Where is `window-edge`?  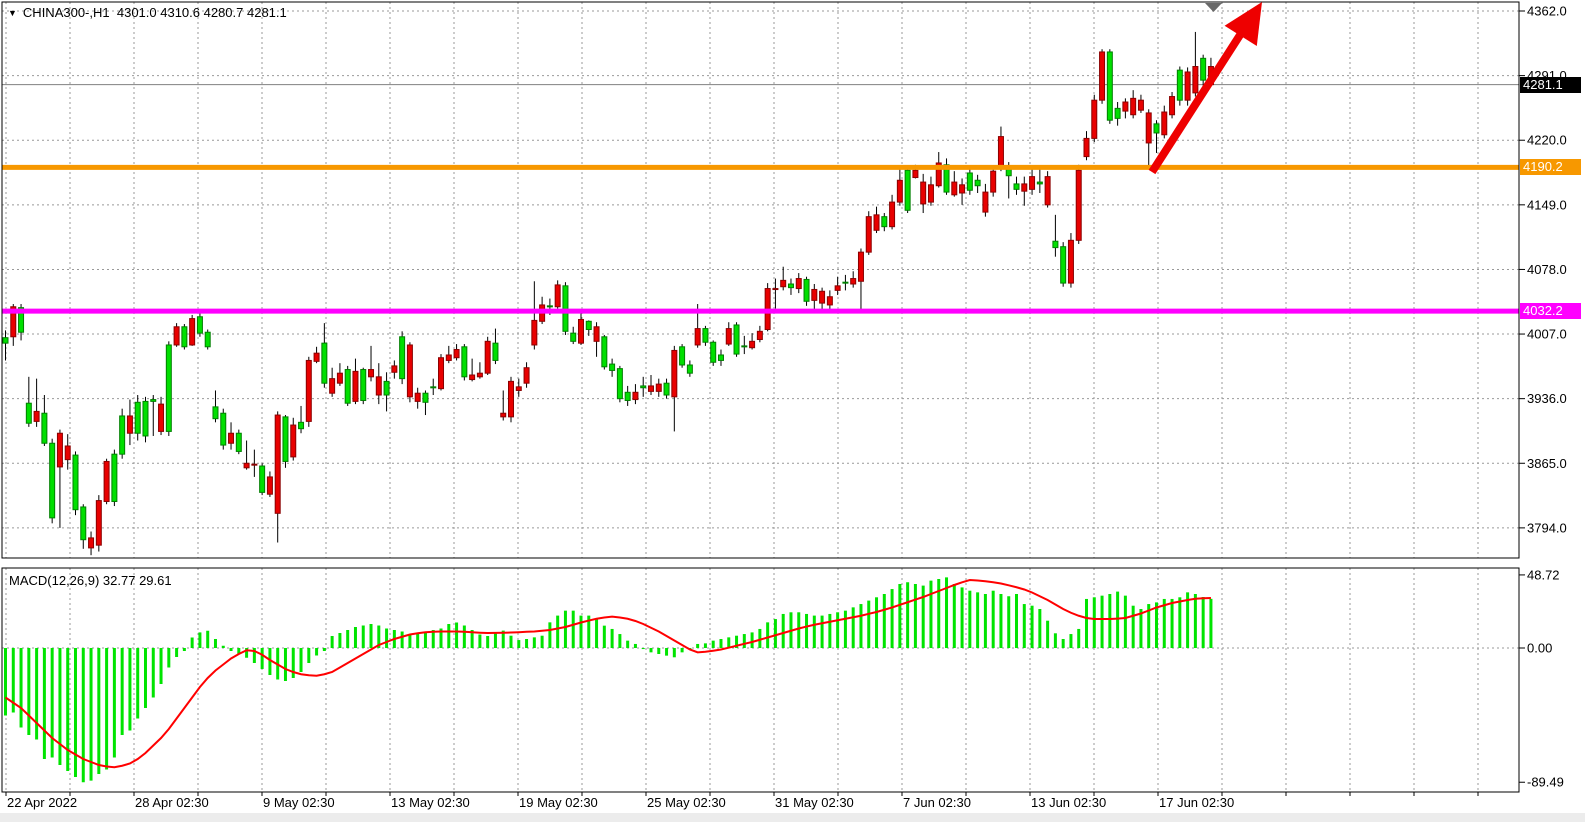 window-edge is located at coordinates (792, 817).